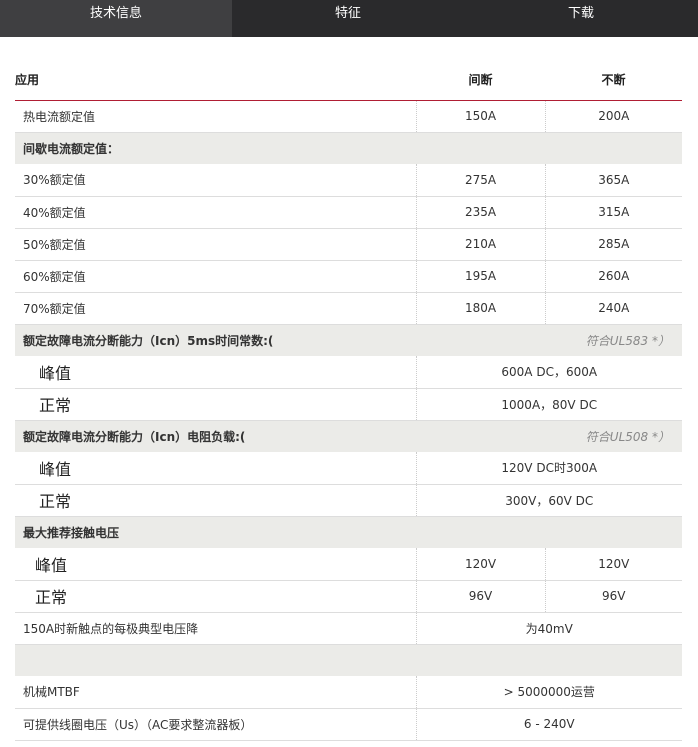 The image size is (698, 747). I want to click on cell: 210A, so click(480, 244).